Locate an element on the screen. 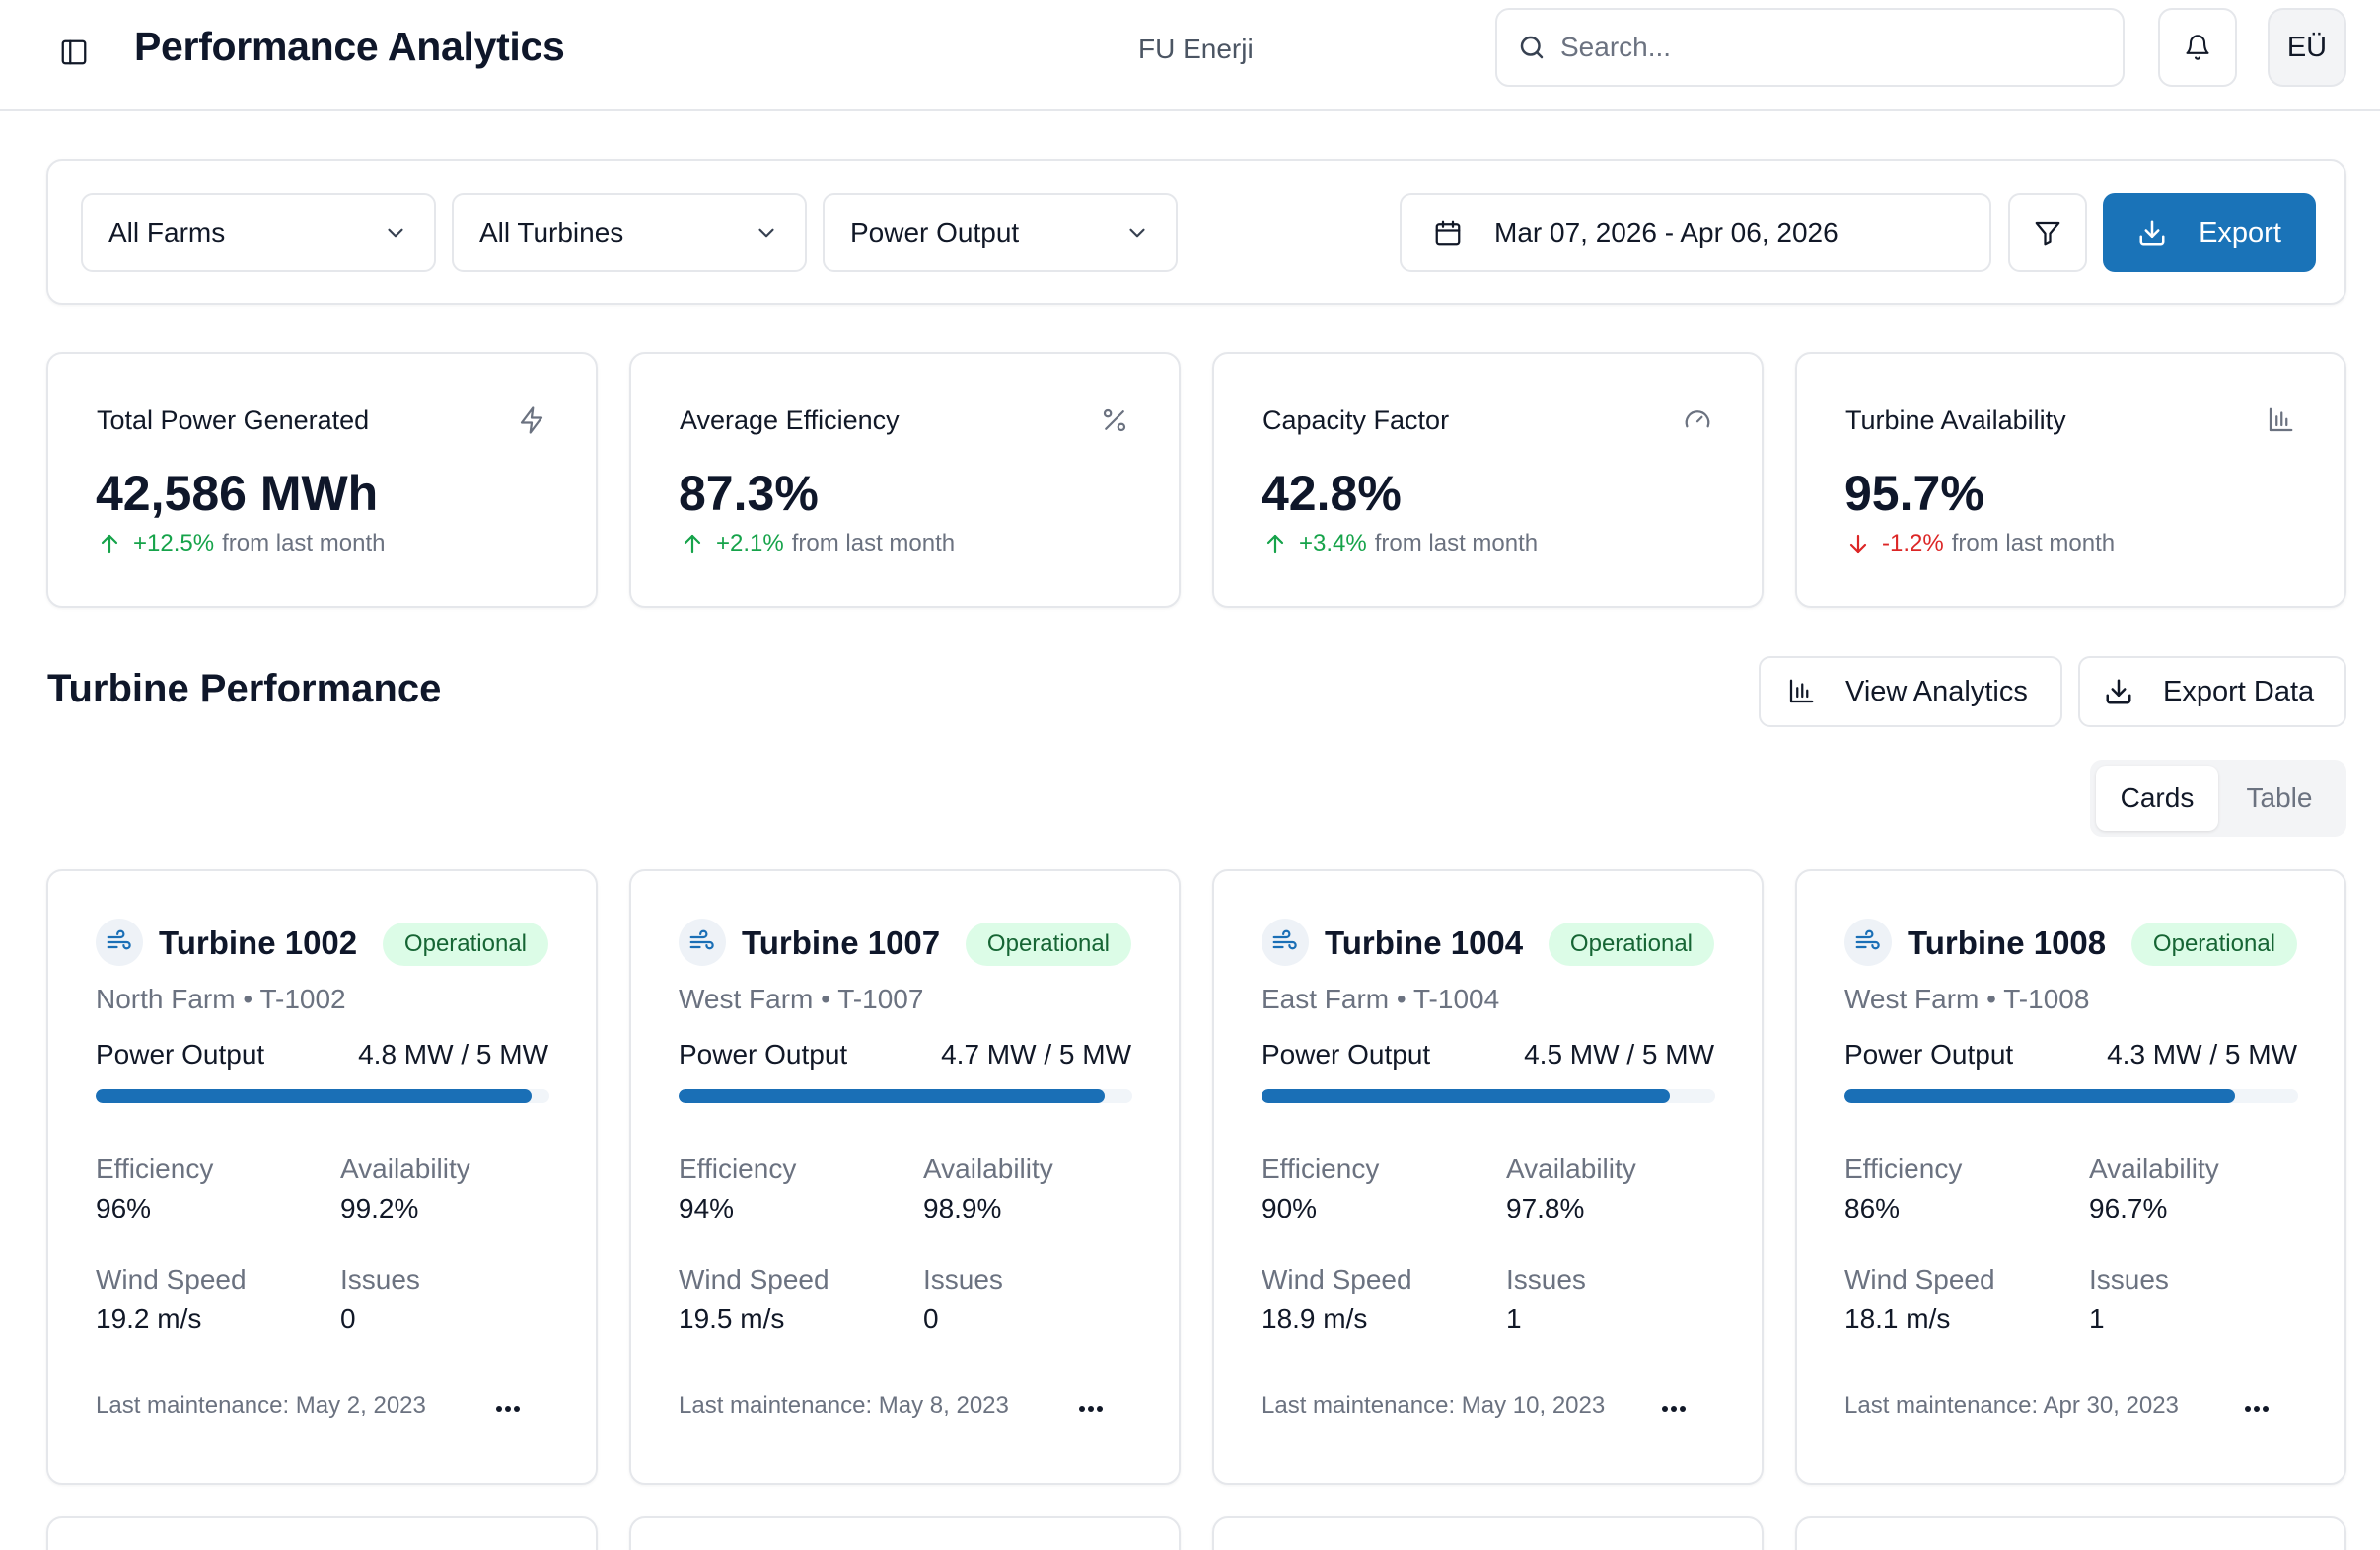 The width and height of the screenshot is (2380, 1550). wind-speed-value: 19.5 m/s is located at coordinates (732, 1318).